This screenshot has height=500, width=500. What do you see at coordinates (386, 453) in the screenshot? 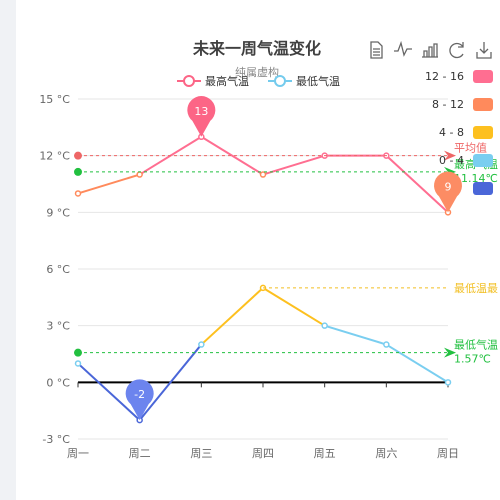
I see `x-tick-label: 周六` at bounding box center [386, 453].